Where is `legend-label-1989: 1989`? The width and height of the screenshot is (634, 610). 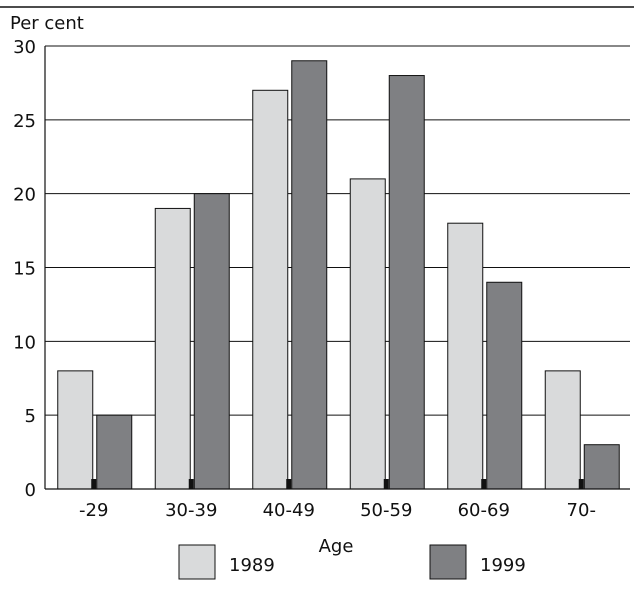
legend-label-1989: 1989 is located at coordinates (252, 565).